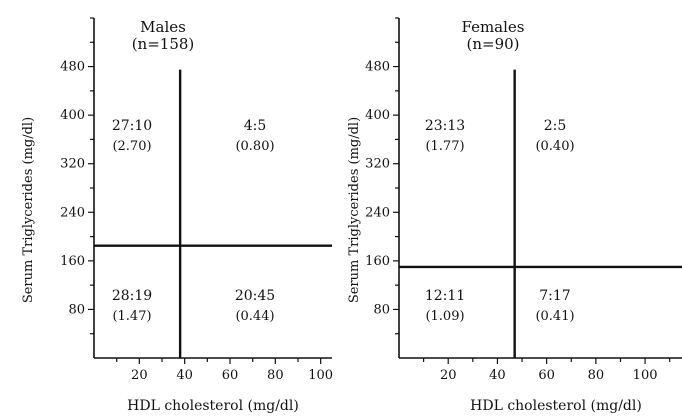 This screenshot has width=682, height=416. What do you see at coordinates (72, 212) in the screenshot?
I see `panel1-y-tick-label: 240` at bounding box center [72, 212].